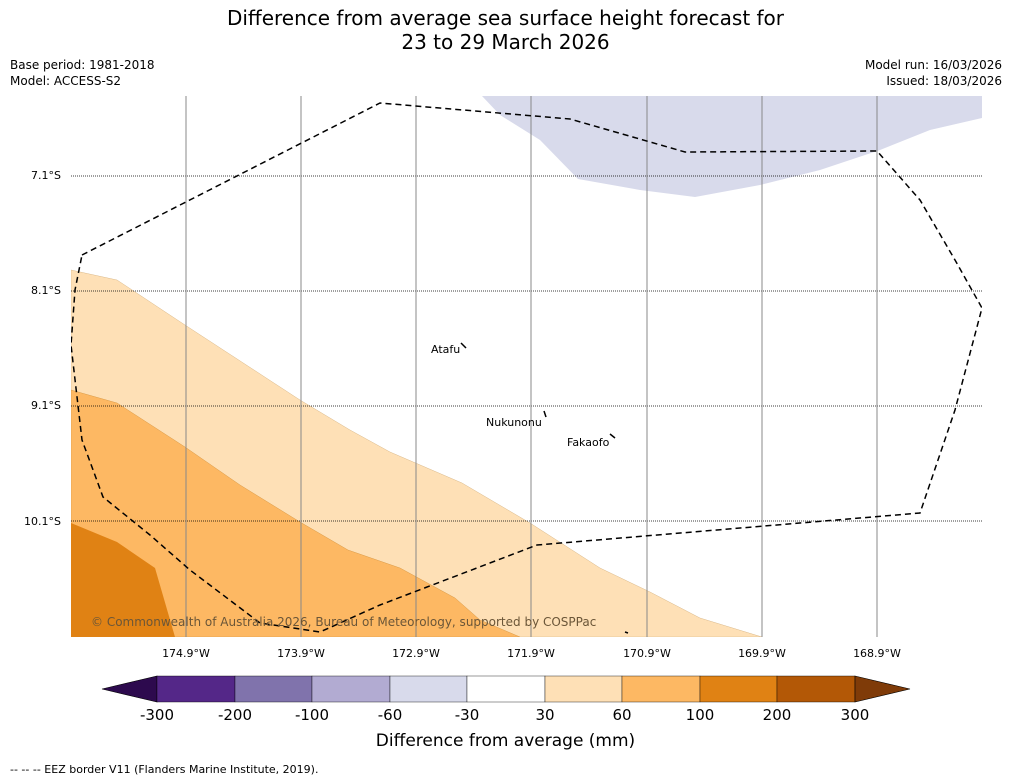 This screenshot has height=781, width=1011. I want to click on nukunonu-island, so click(545, 414).